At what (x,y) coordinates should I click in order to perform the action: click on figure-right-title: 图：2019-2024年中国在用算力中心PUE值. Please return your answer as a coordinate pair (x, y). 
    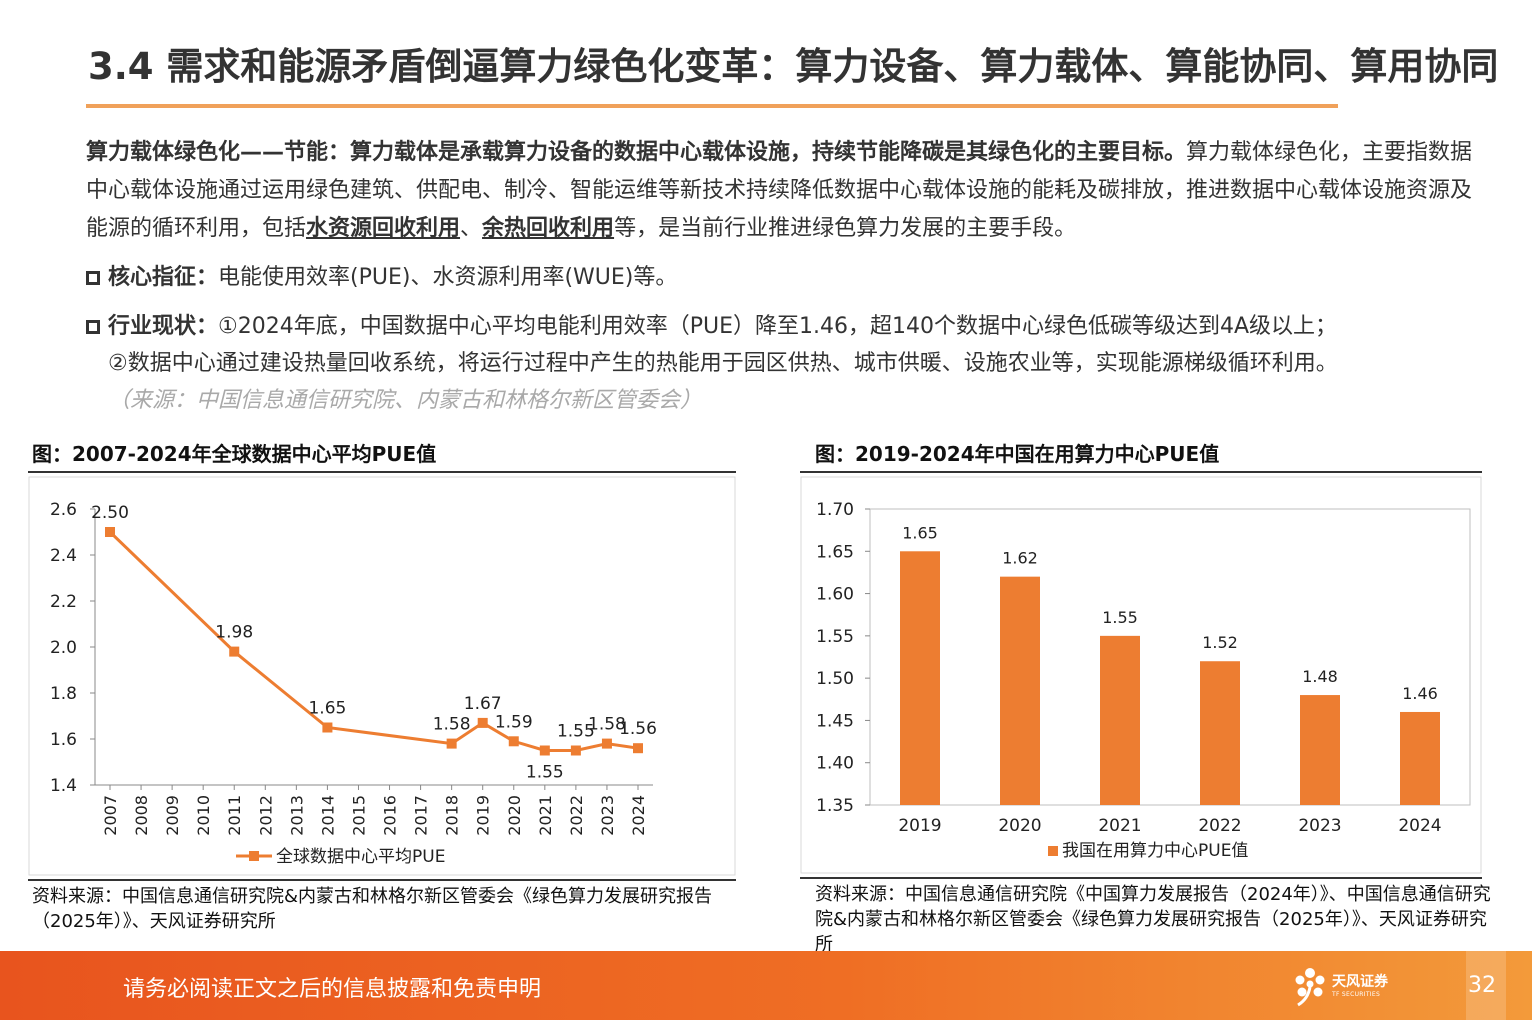
    Looking at the image, I should click on (1017, 454).